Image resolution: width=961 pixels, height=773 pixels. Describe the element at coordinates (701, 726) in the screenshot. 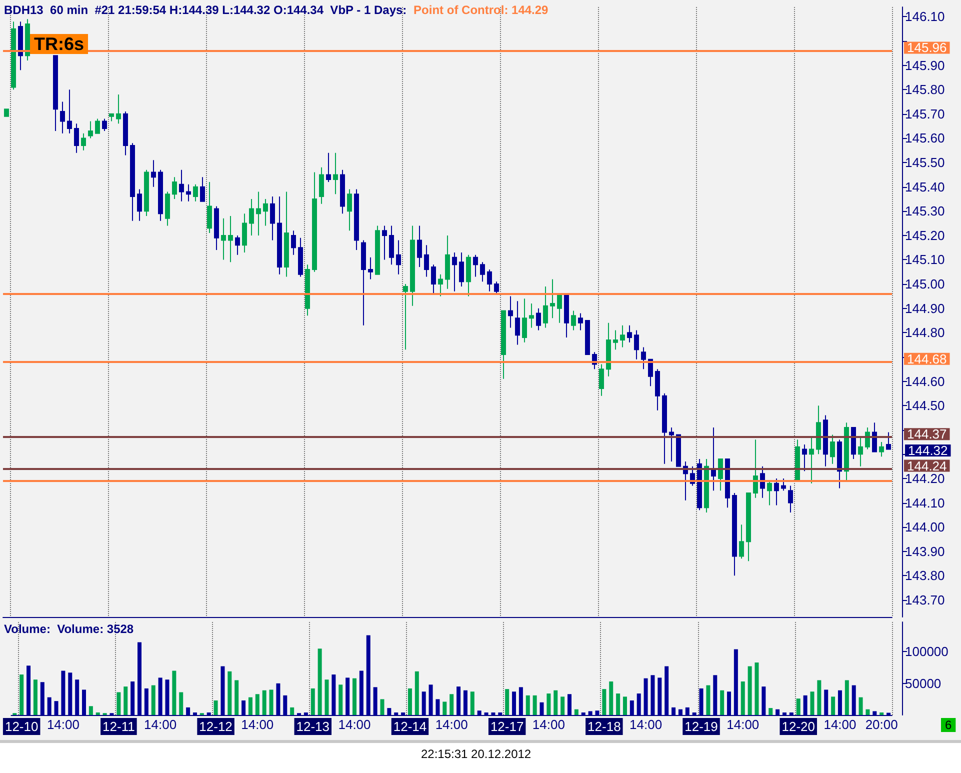

I see `x-tick-label: 12-19` at that location.